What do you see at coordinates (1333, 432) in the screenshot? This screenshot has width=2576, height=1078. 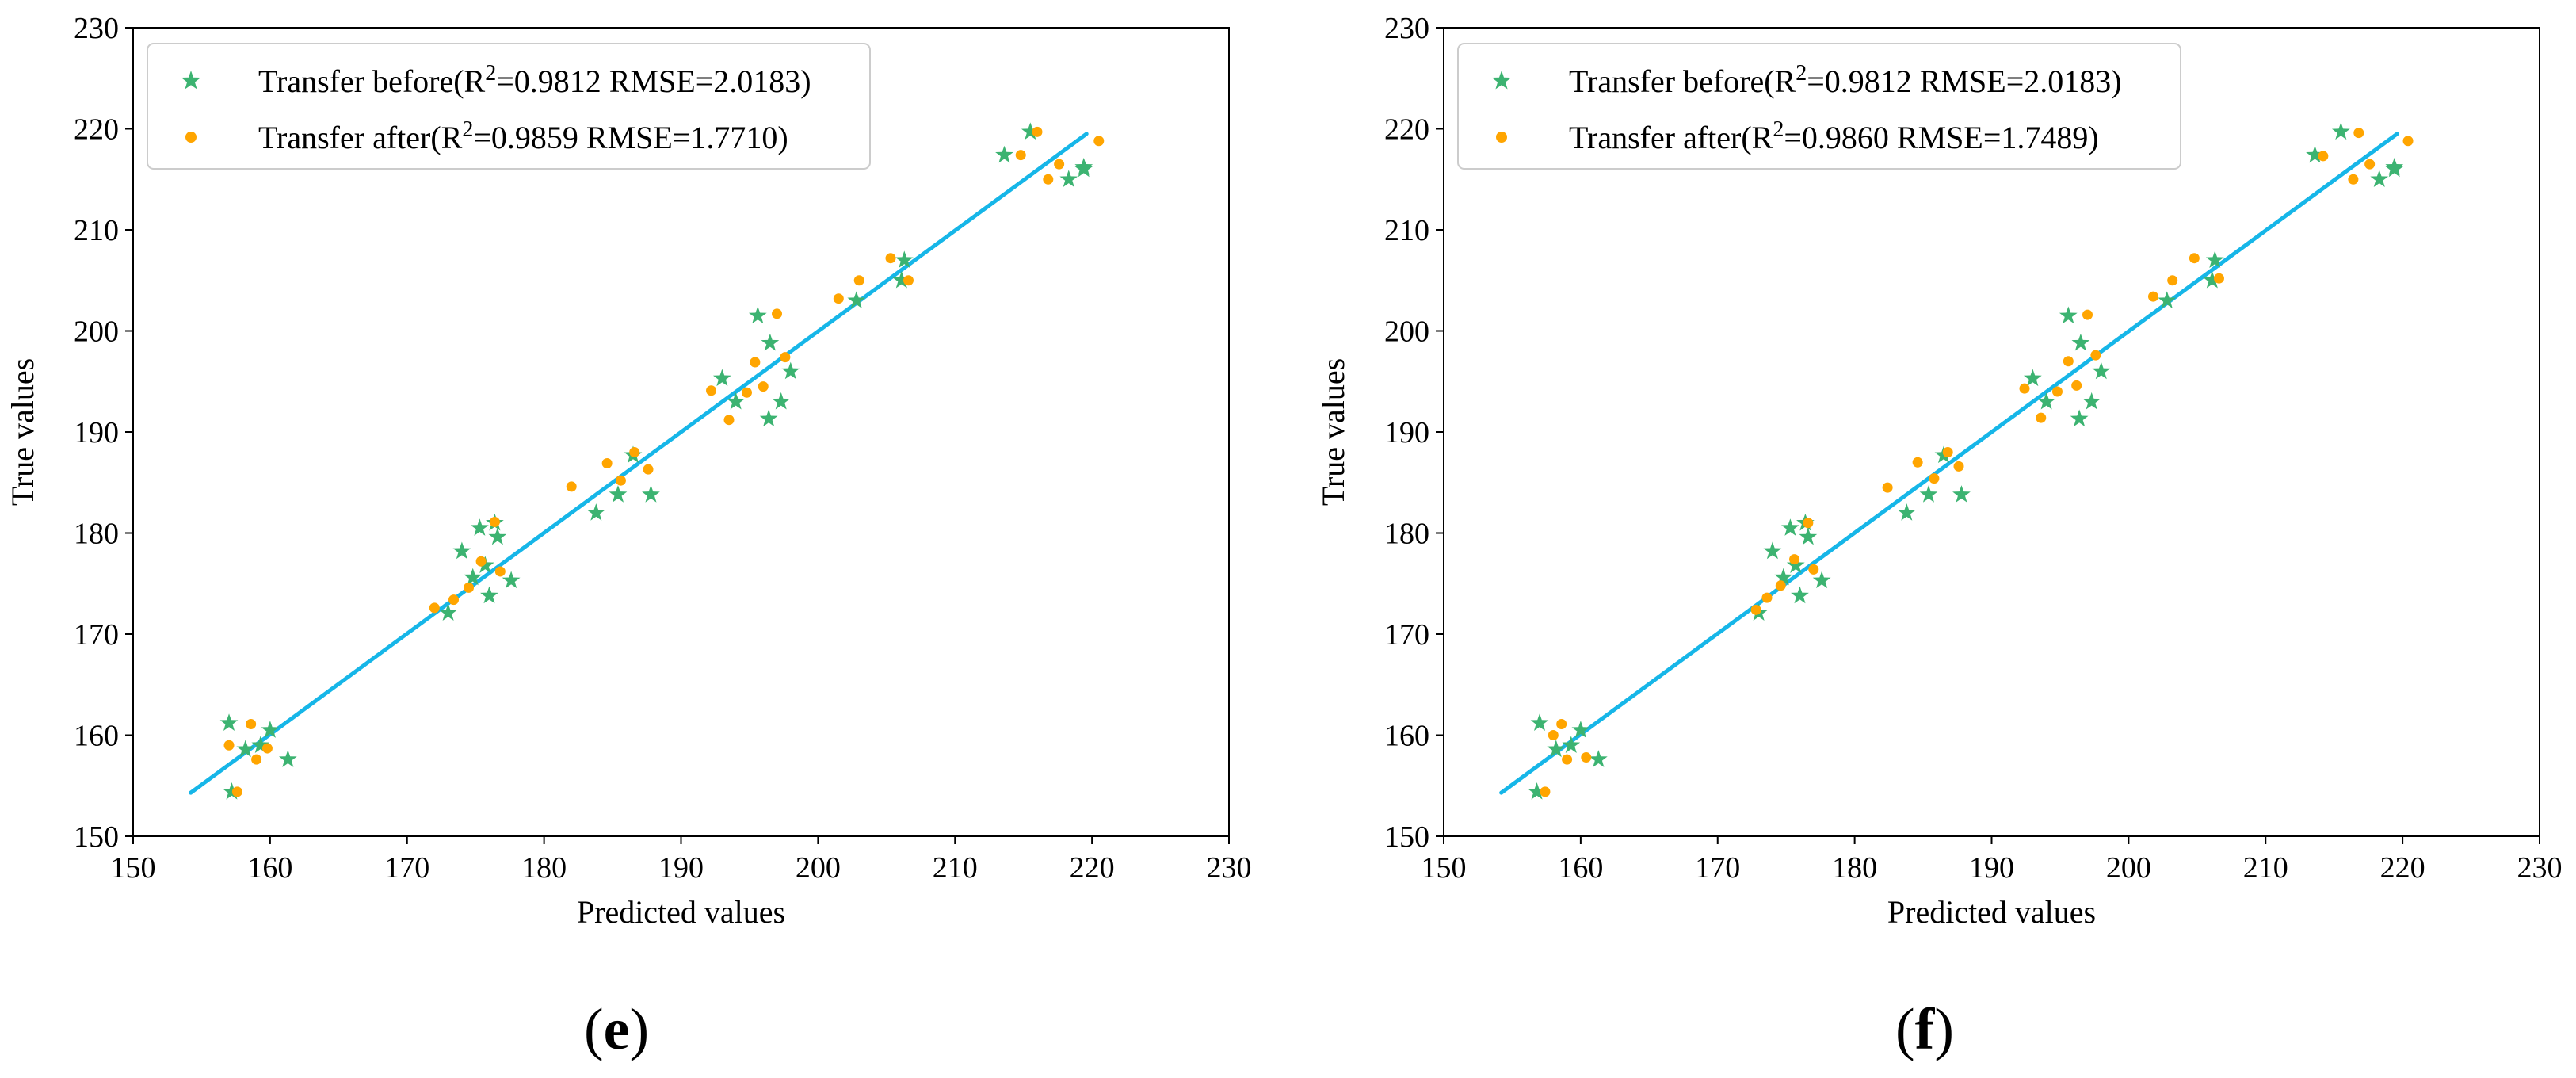 I see `y-axis-label: True values` at bounding box center [1333, 432].